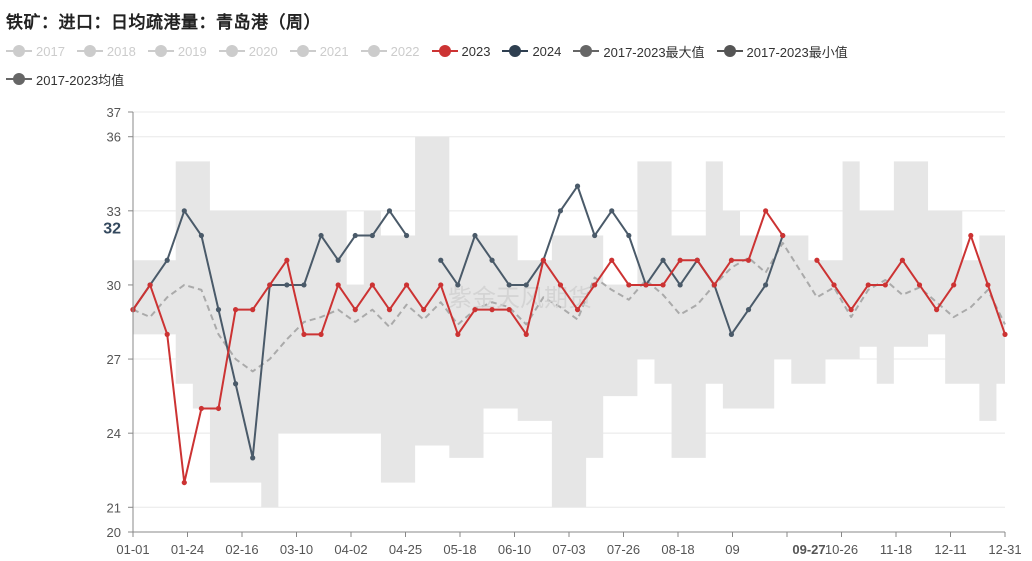 This screenshot has width=1032, height=561. I want to click on legend-item-2019: 2019, so click(177, 51).